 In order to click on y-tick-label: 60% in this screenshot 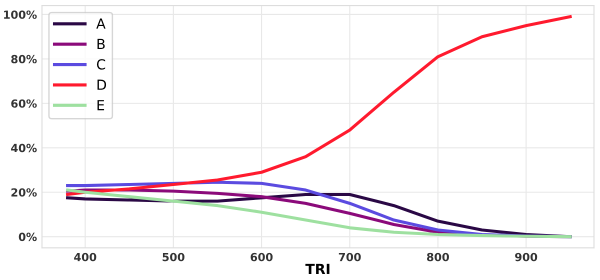, I will do `click(24, 103)`.